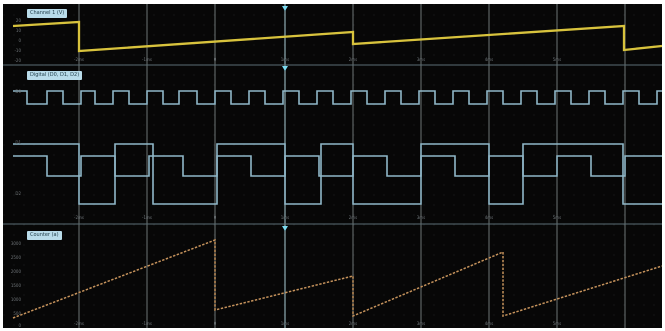 The width and height of the screenshot is (665, 331). What do you see at coordinates (147, 323) in the screenshot?
I see `counter-time-label-2: -1ms` at bounding box center [147, 323].